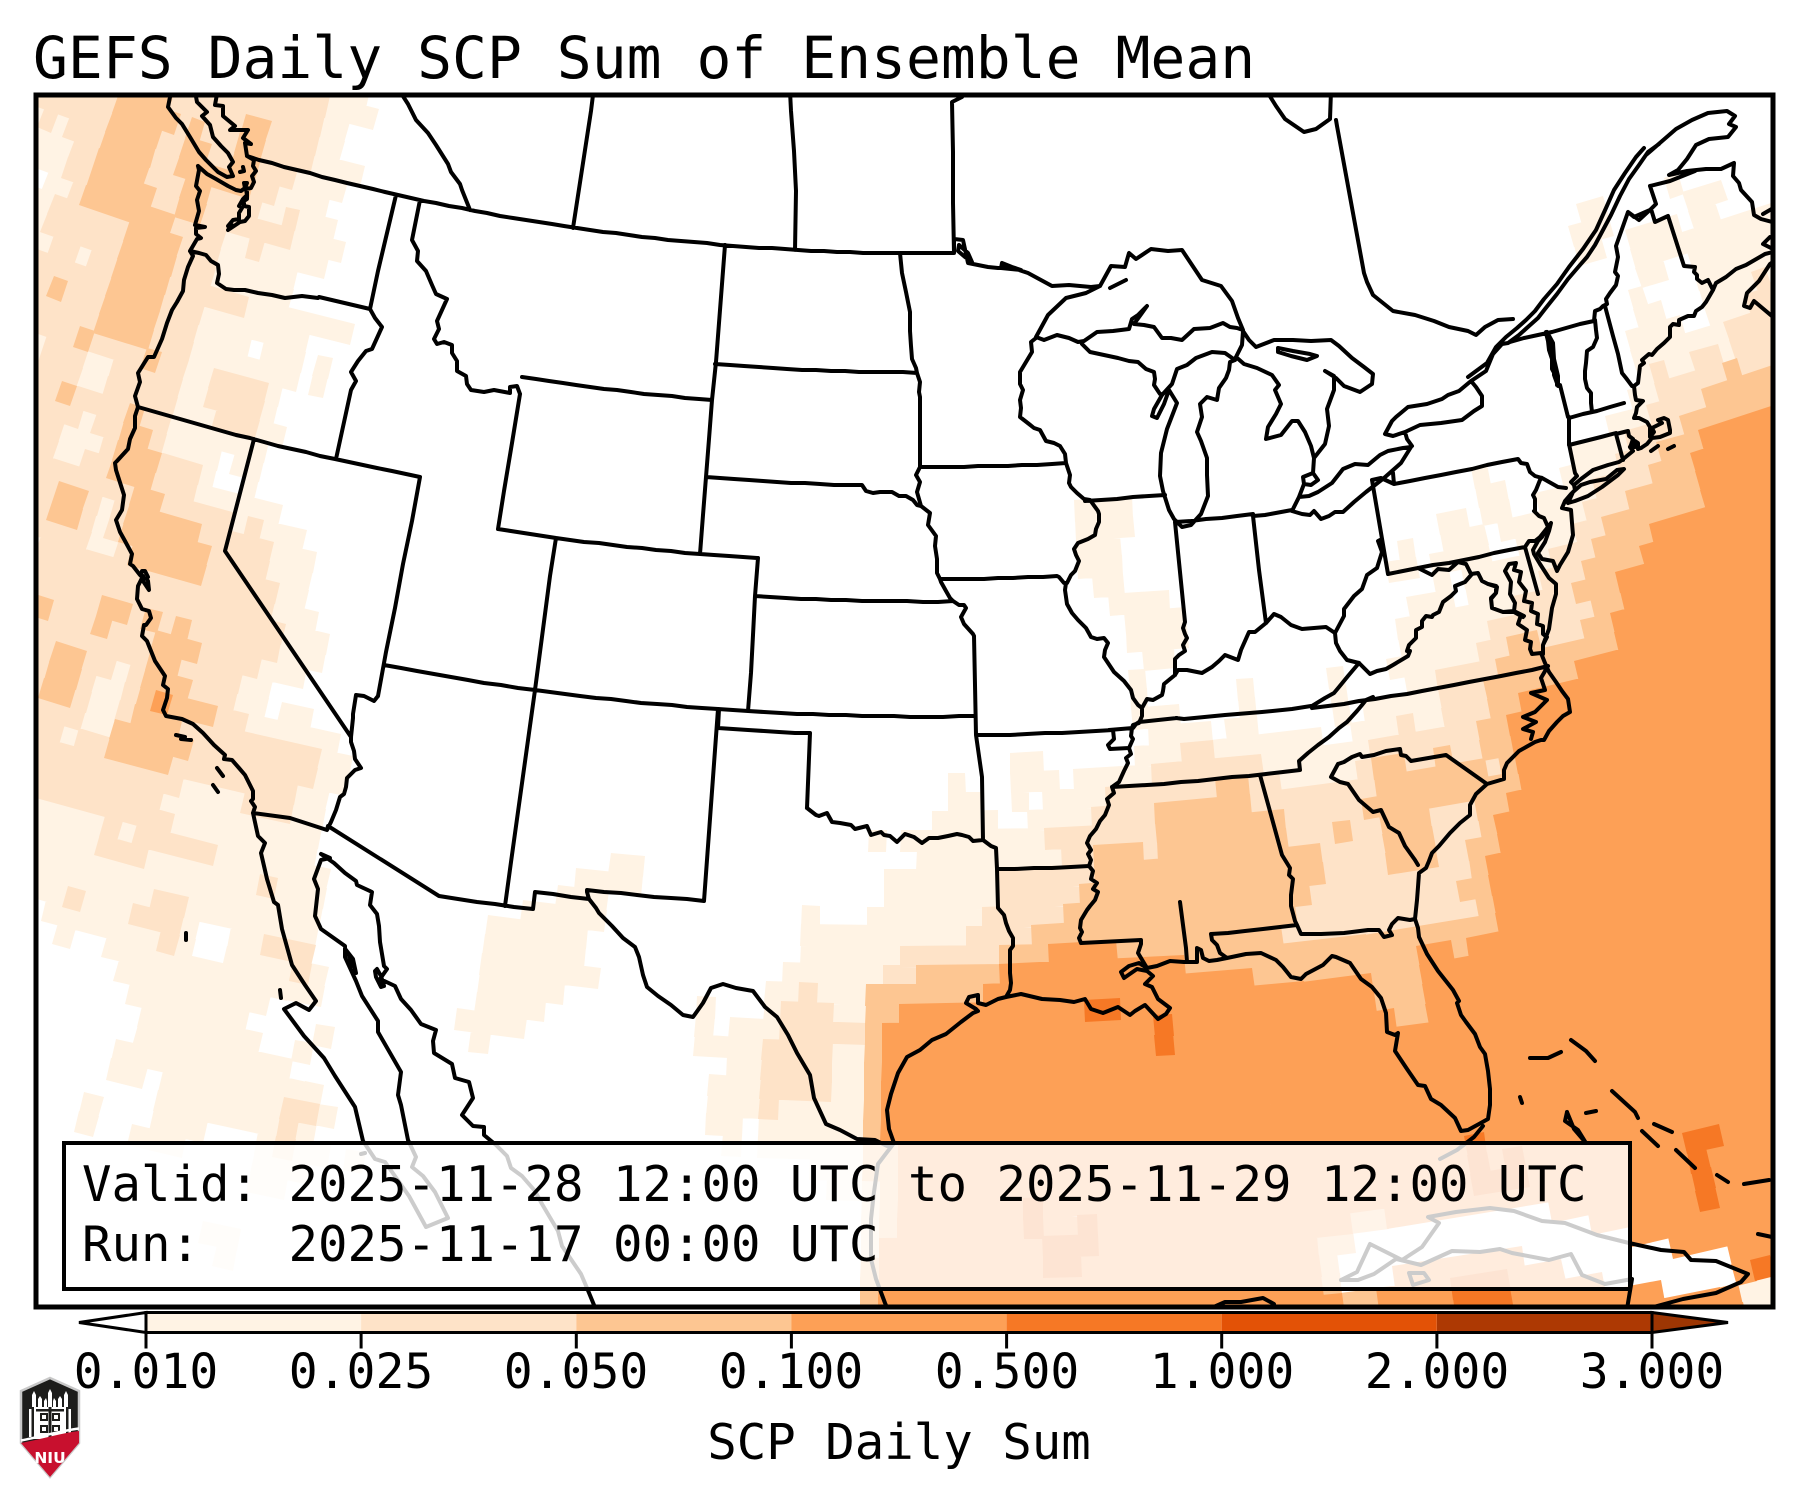 This screenshot has width=1803, height=1500. Describe the element at coordinates (1222, 1372) in the screenshot. I see `colorbar-tick-label: 1.000` at that location.